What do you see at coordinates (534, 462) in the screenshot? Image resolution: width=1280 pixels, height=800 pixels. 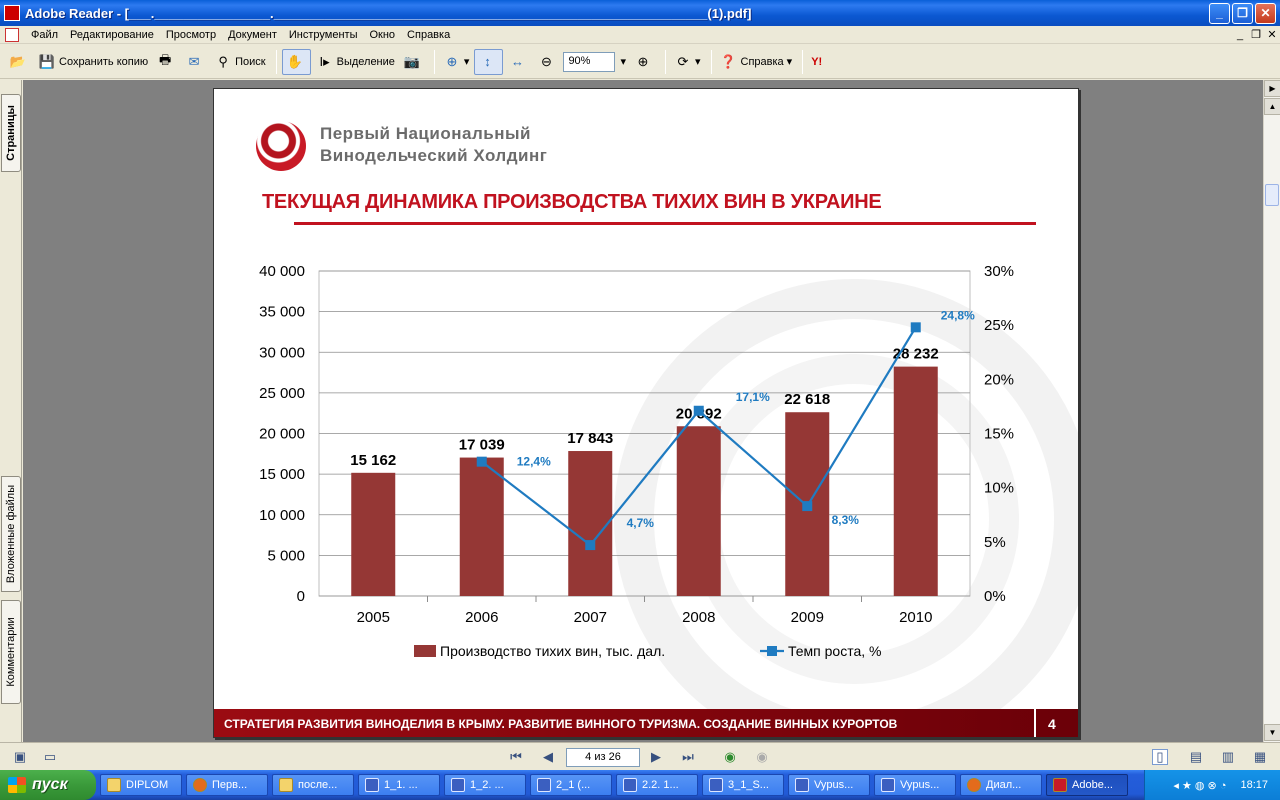 I see `line-data-label: 12,4%` at bounding box center [534, 462].